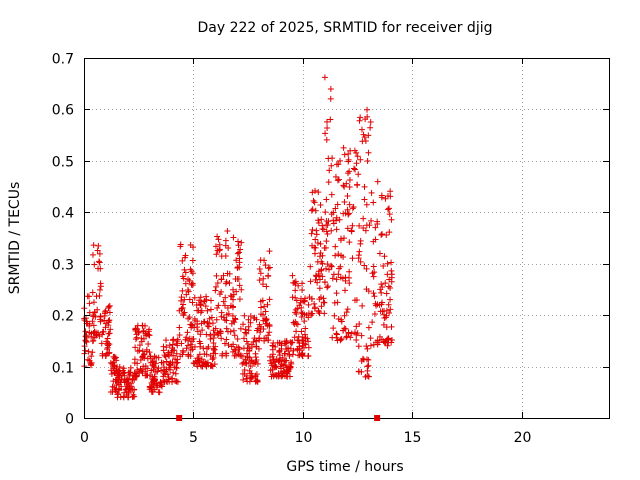  Describe the element at coordinates (84, 438) in the screenshot. I see `x-tick-label: 0` at that location.